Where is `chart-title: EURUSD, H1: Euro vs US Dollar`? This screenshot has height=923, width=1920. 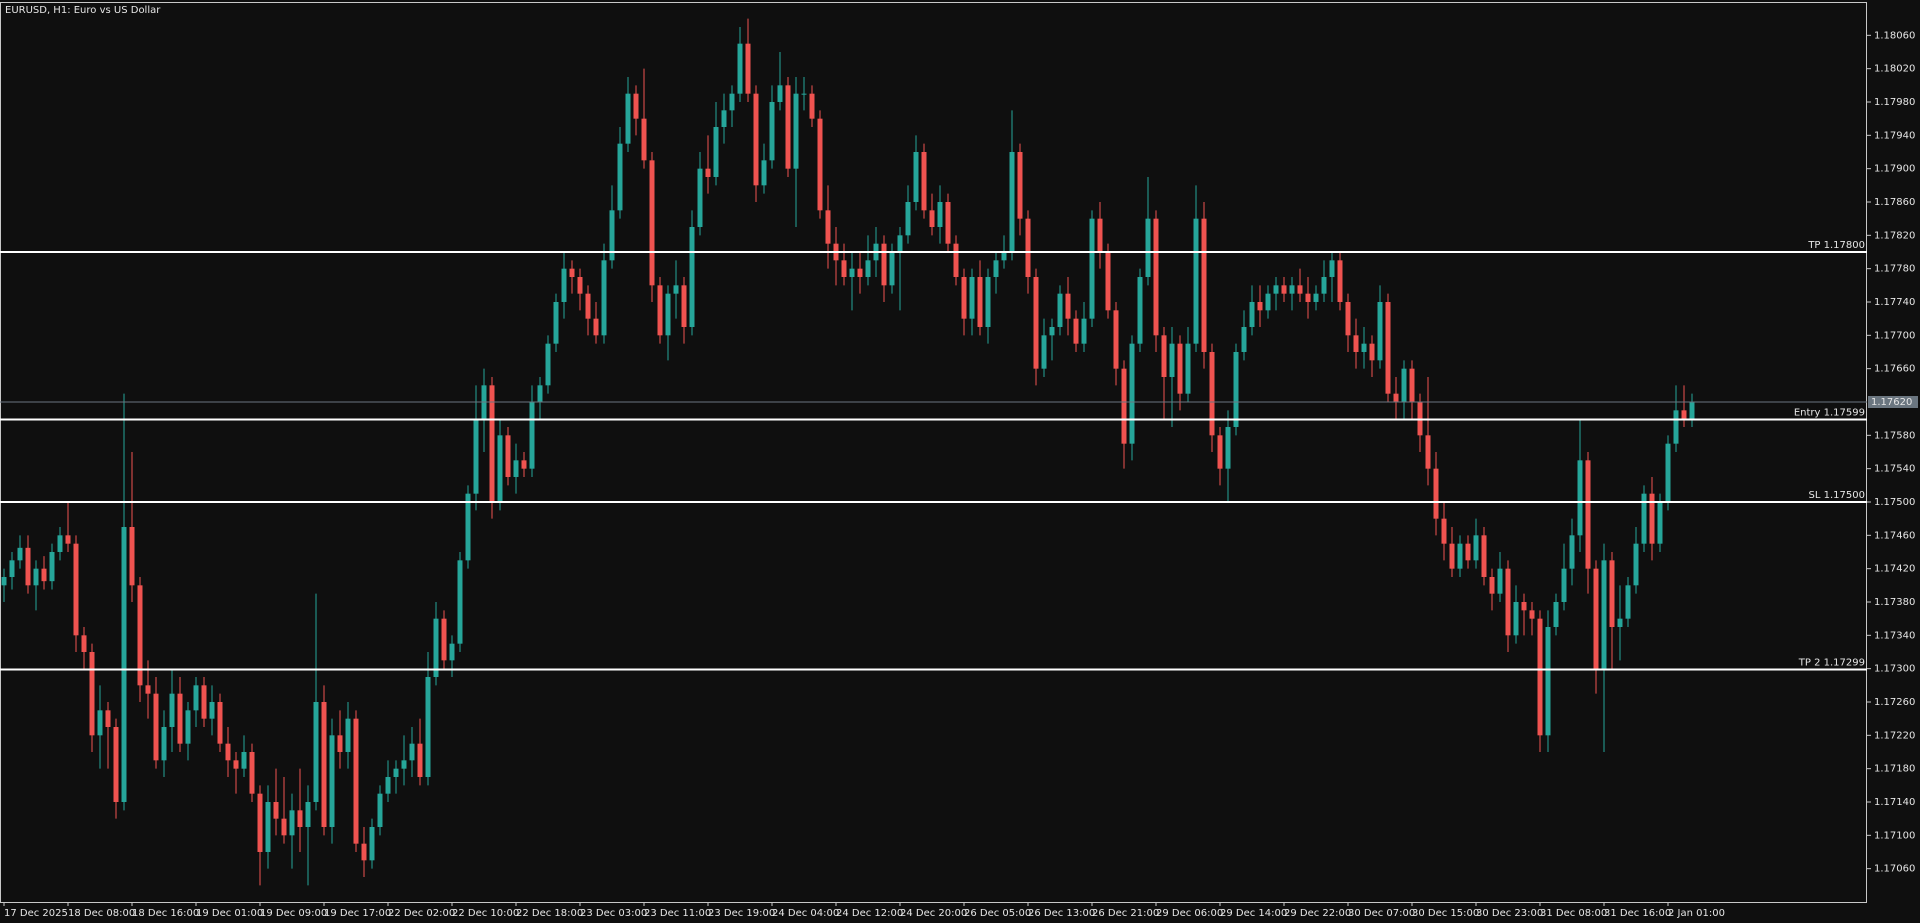
chart-title: EURUSD, H1: Euro vs US Dollar is located at coordinates (83, 10).